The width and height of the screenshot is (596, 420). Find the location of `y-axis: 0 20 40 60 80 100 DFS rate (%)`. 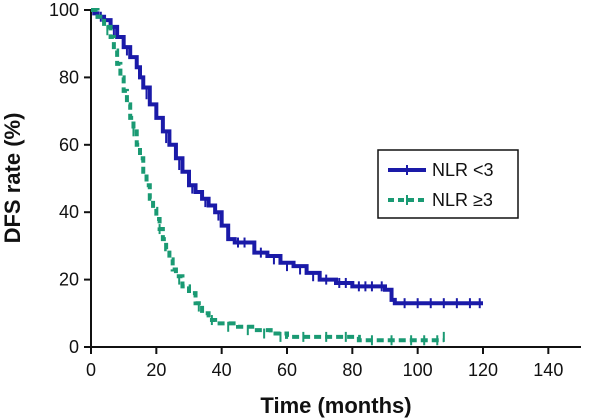

y-axis: 0 20 40 60 80 100 DFS rate (%) is located at coordinates (46, 178).